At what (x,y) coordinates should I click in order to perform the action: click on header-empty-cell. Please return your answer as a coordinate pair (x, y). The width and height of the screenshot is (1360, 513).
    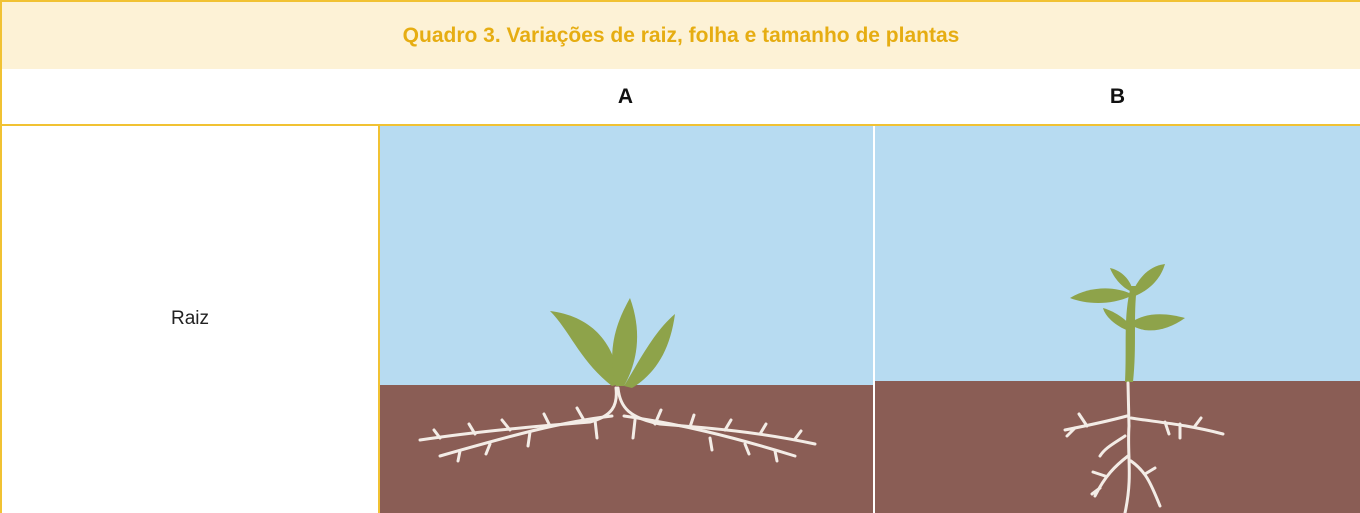
    Looking at the image, I should click on (190, 97).